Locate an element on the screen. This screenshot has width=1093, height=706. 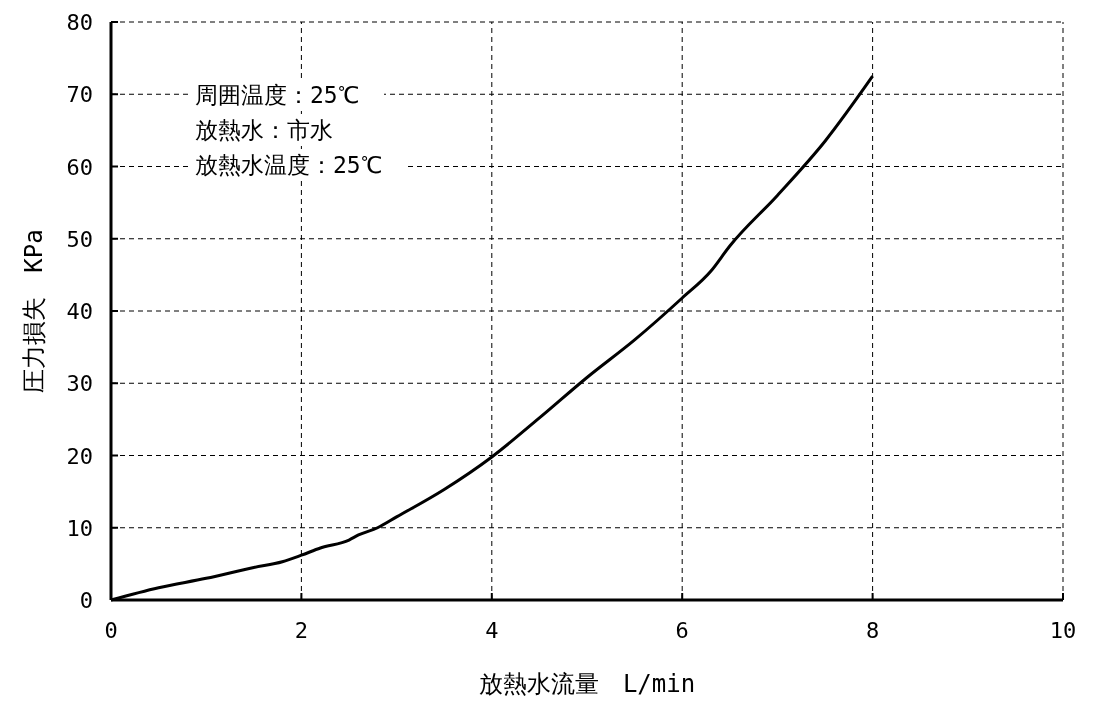
annotation: 周囲温度：25℃ is located at coordinates (277, 95).